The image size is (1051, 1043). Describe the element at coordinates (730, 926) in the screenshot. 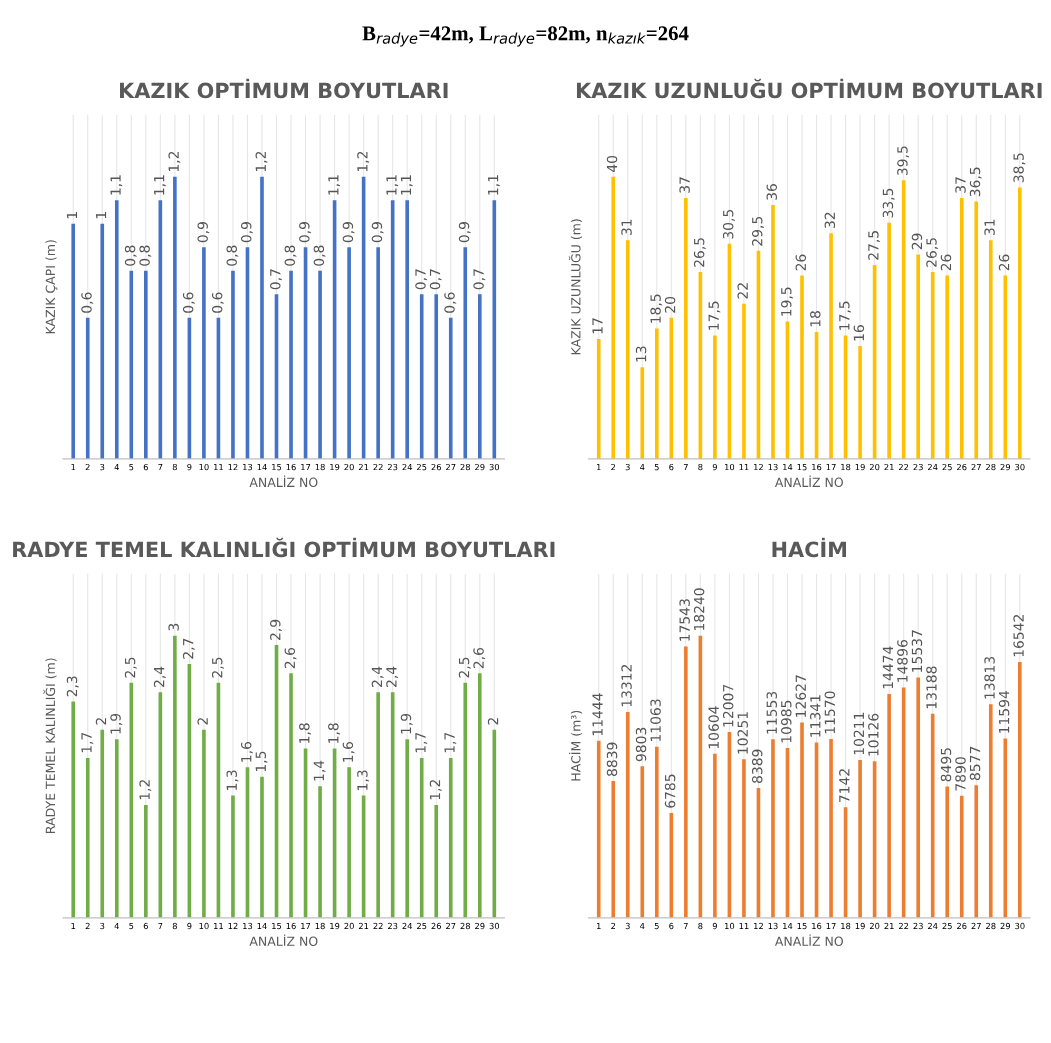

I see `x-tick-label: 10` at that location.